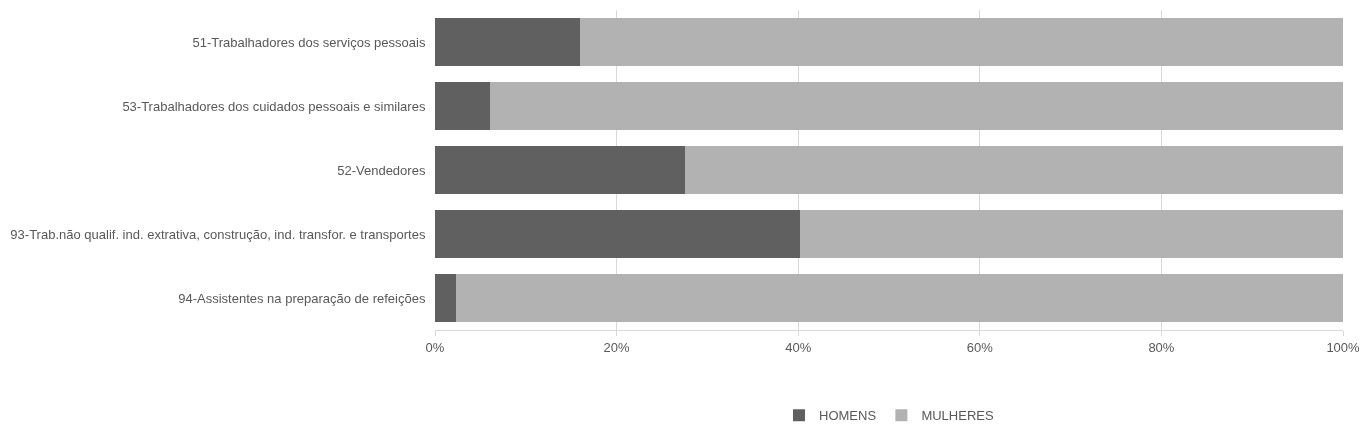  What do you see at coordinates (302, 298) in the screenshot?
I see `y-tick-label: 94-Assistentes na preparação de refeições` at bounding box center [302, 298].